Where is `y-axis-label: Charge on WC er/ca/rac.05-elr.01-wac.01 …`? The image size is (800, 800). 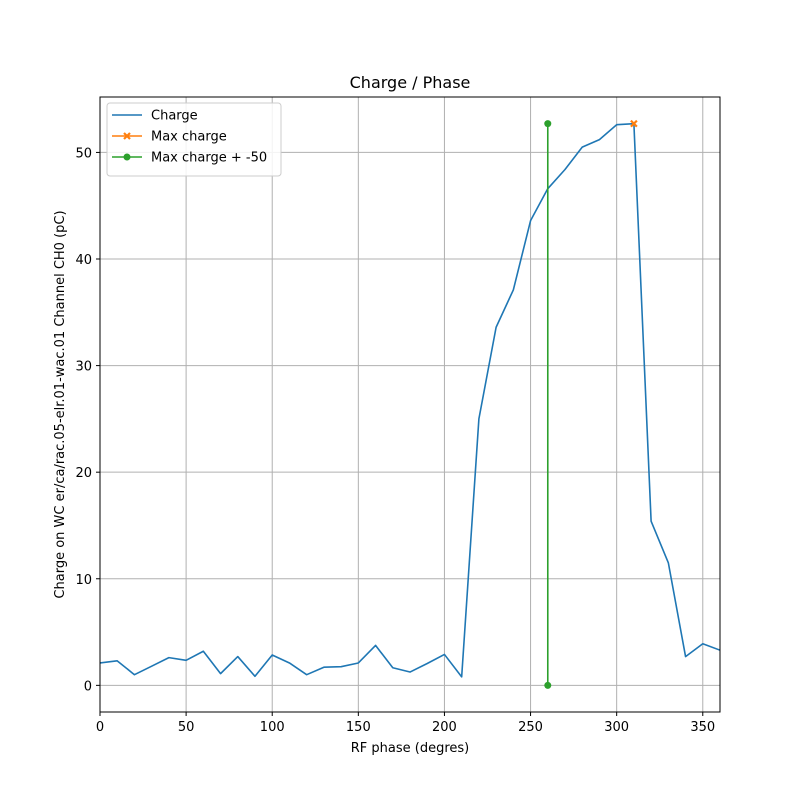 y-axis-label: Charge on WC er/ca/rac.05-elr.01-wac.01 … is located at coordinates (60, 404).